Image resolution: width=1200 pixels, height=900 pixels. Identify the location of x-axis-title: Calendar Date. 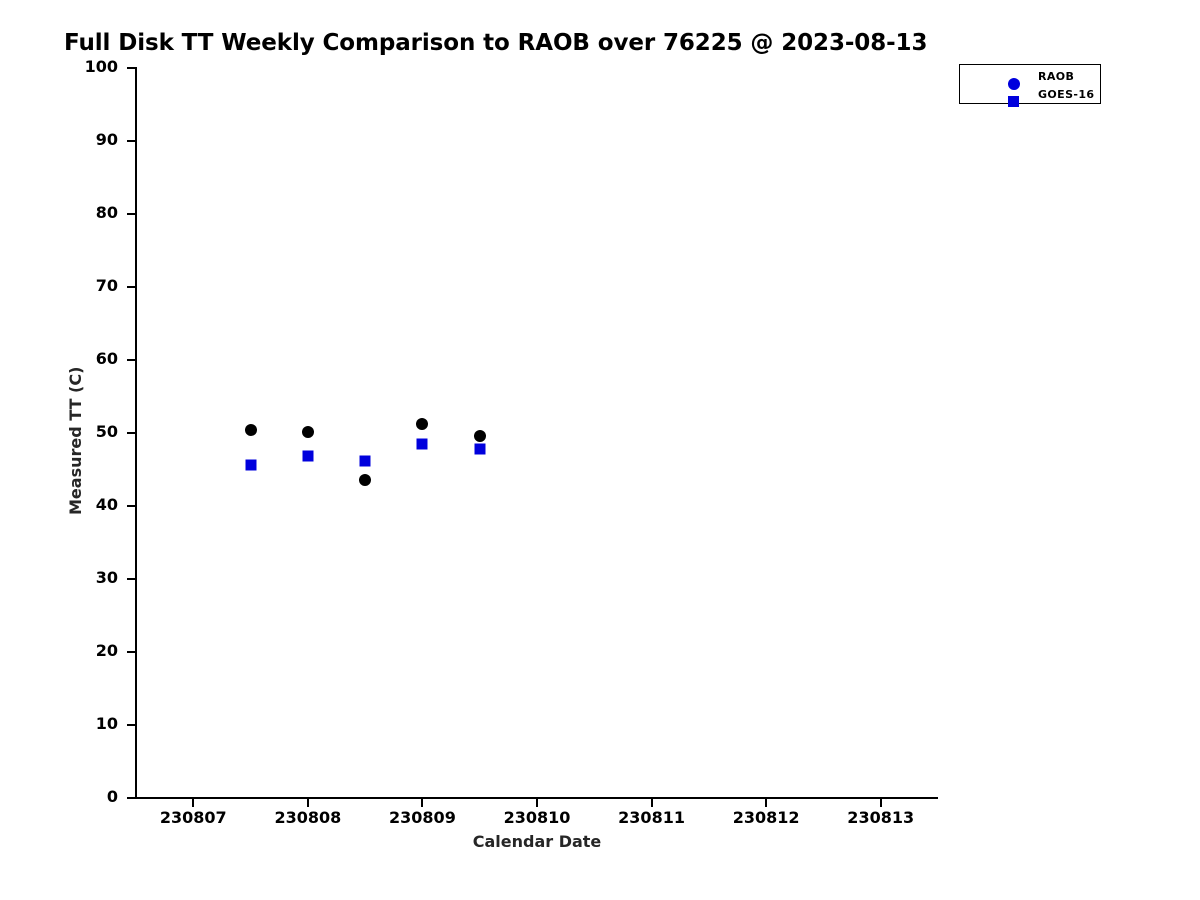
(537, 841).